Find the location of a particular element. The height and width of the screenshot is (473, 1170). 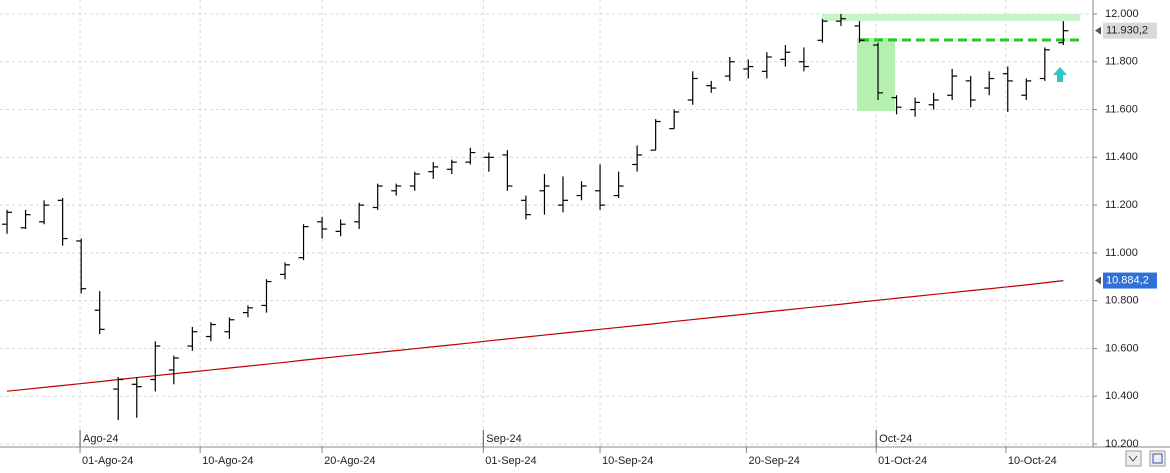

save-icon is located at coordinates (1157, 458).